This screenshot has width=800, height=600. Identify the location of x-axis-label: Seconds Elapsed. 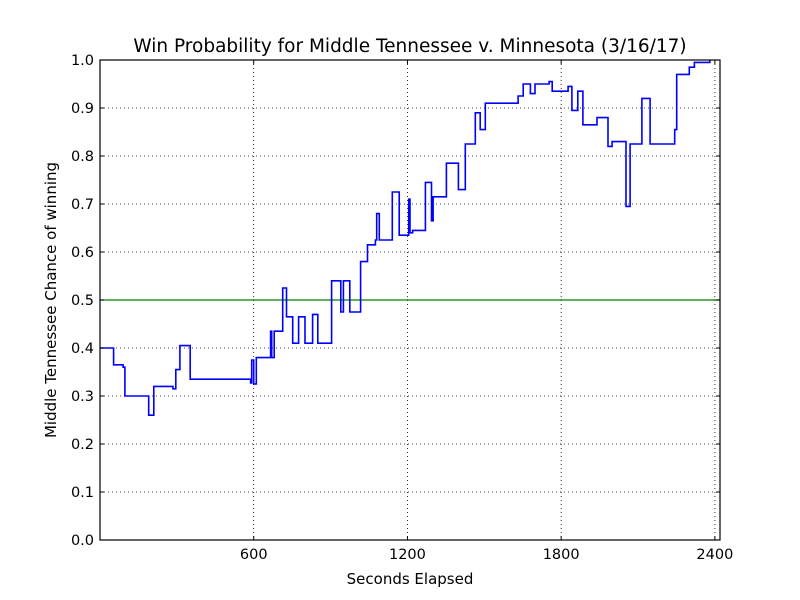
(410, 579).